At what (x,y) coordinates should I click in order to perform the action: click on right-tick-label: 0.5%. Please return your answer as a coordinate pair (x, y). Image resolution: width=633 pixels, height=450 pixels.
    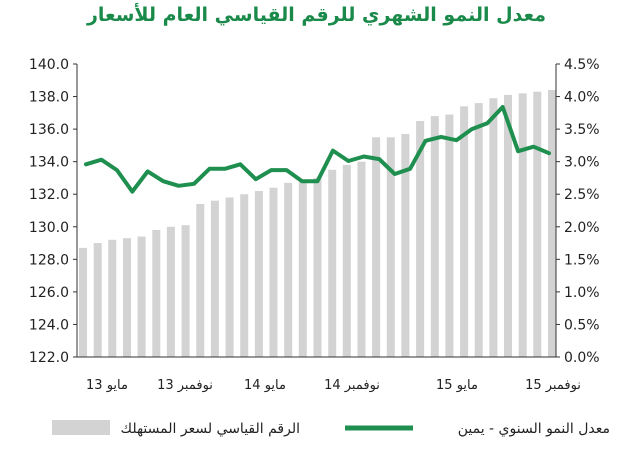
    Looking at the image, I should click on (582, 325).